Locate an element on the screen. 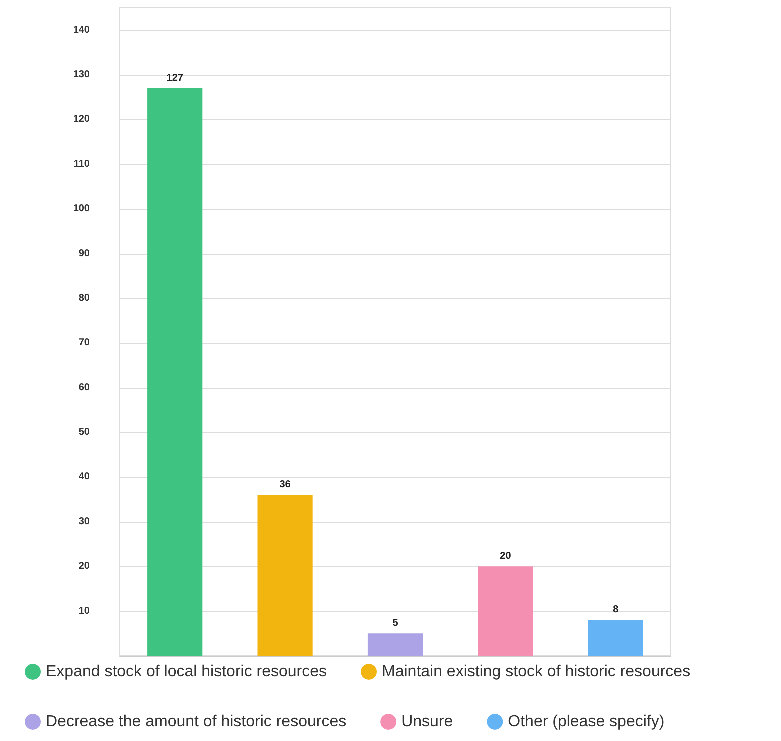  y-tick-label: 140 is located at coordinates (81, 30).